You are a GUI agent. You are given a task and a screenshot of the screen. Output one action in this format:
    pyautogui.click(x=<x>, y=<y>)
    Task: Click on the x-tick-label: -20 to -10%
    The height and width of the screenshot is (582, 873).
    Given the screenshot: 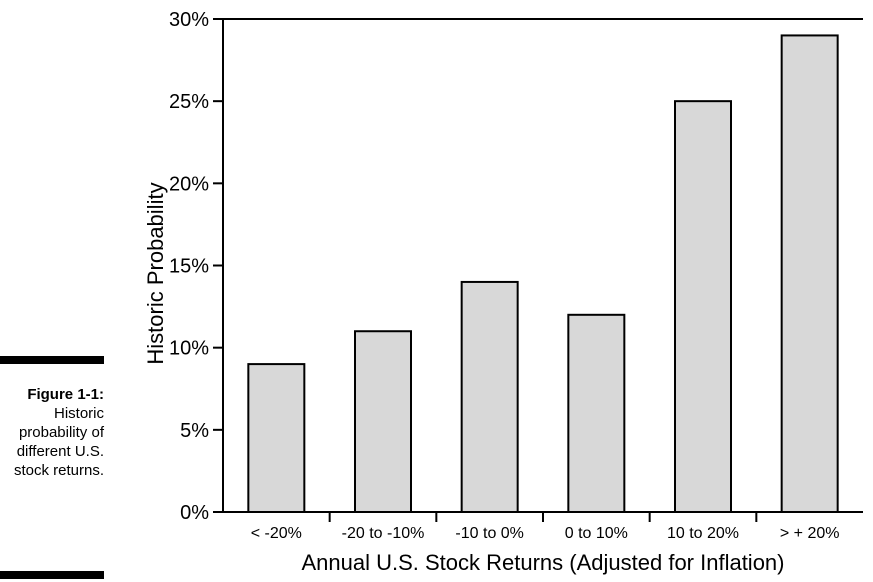 What is the action you would take?
    pyautogui.click(x=383, y=533)
    